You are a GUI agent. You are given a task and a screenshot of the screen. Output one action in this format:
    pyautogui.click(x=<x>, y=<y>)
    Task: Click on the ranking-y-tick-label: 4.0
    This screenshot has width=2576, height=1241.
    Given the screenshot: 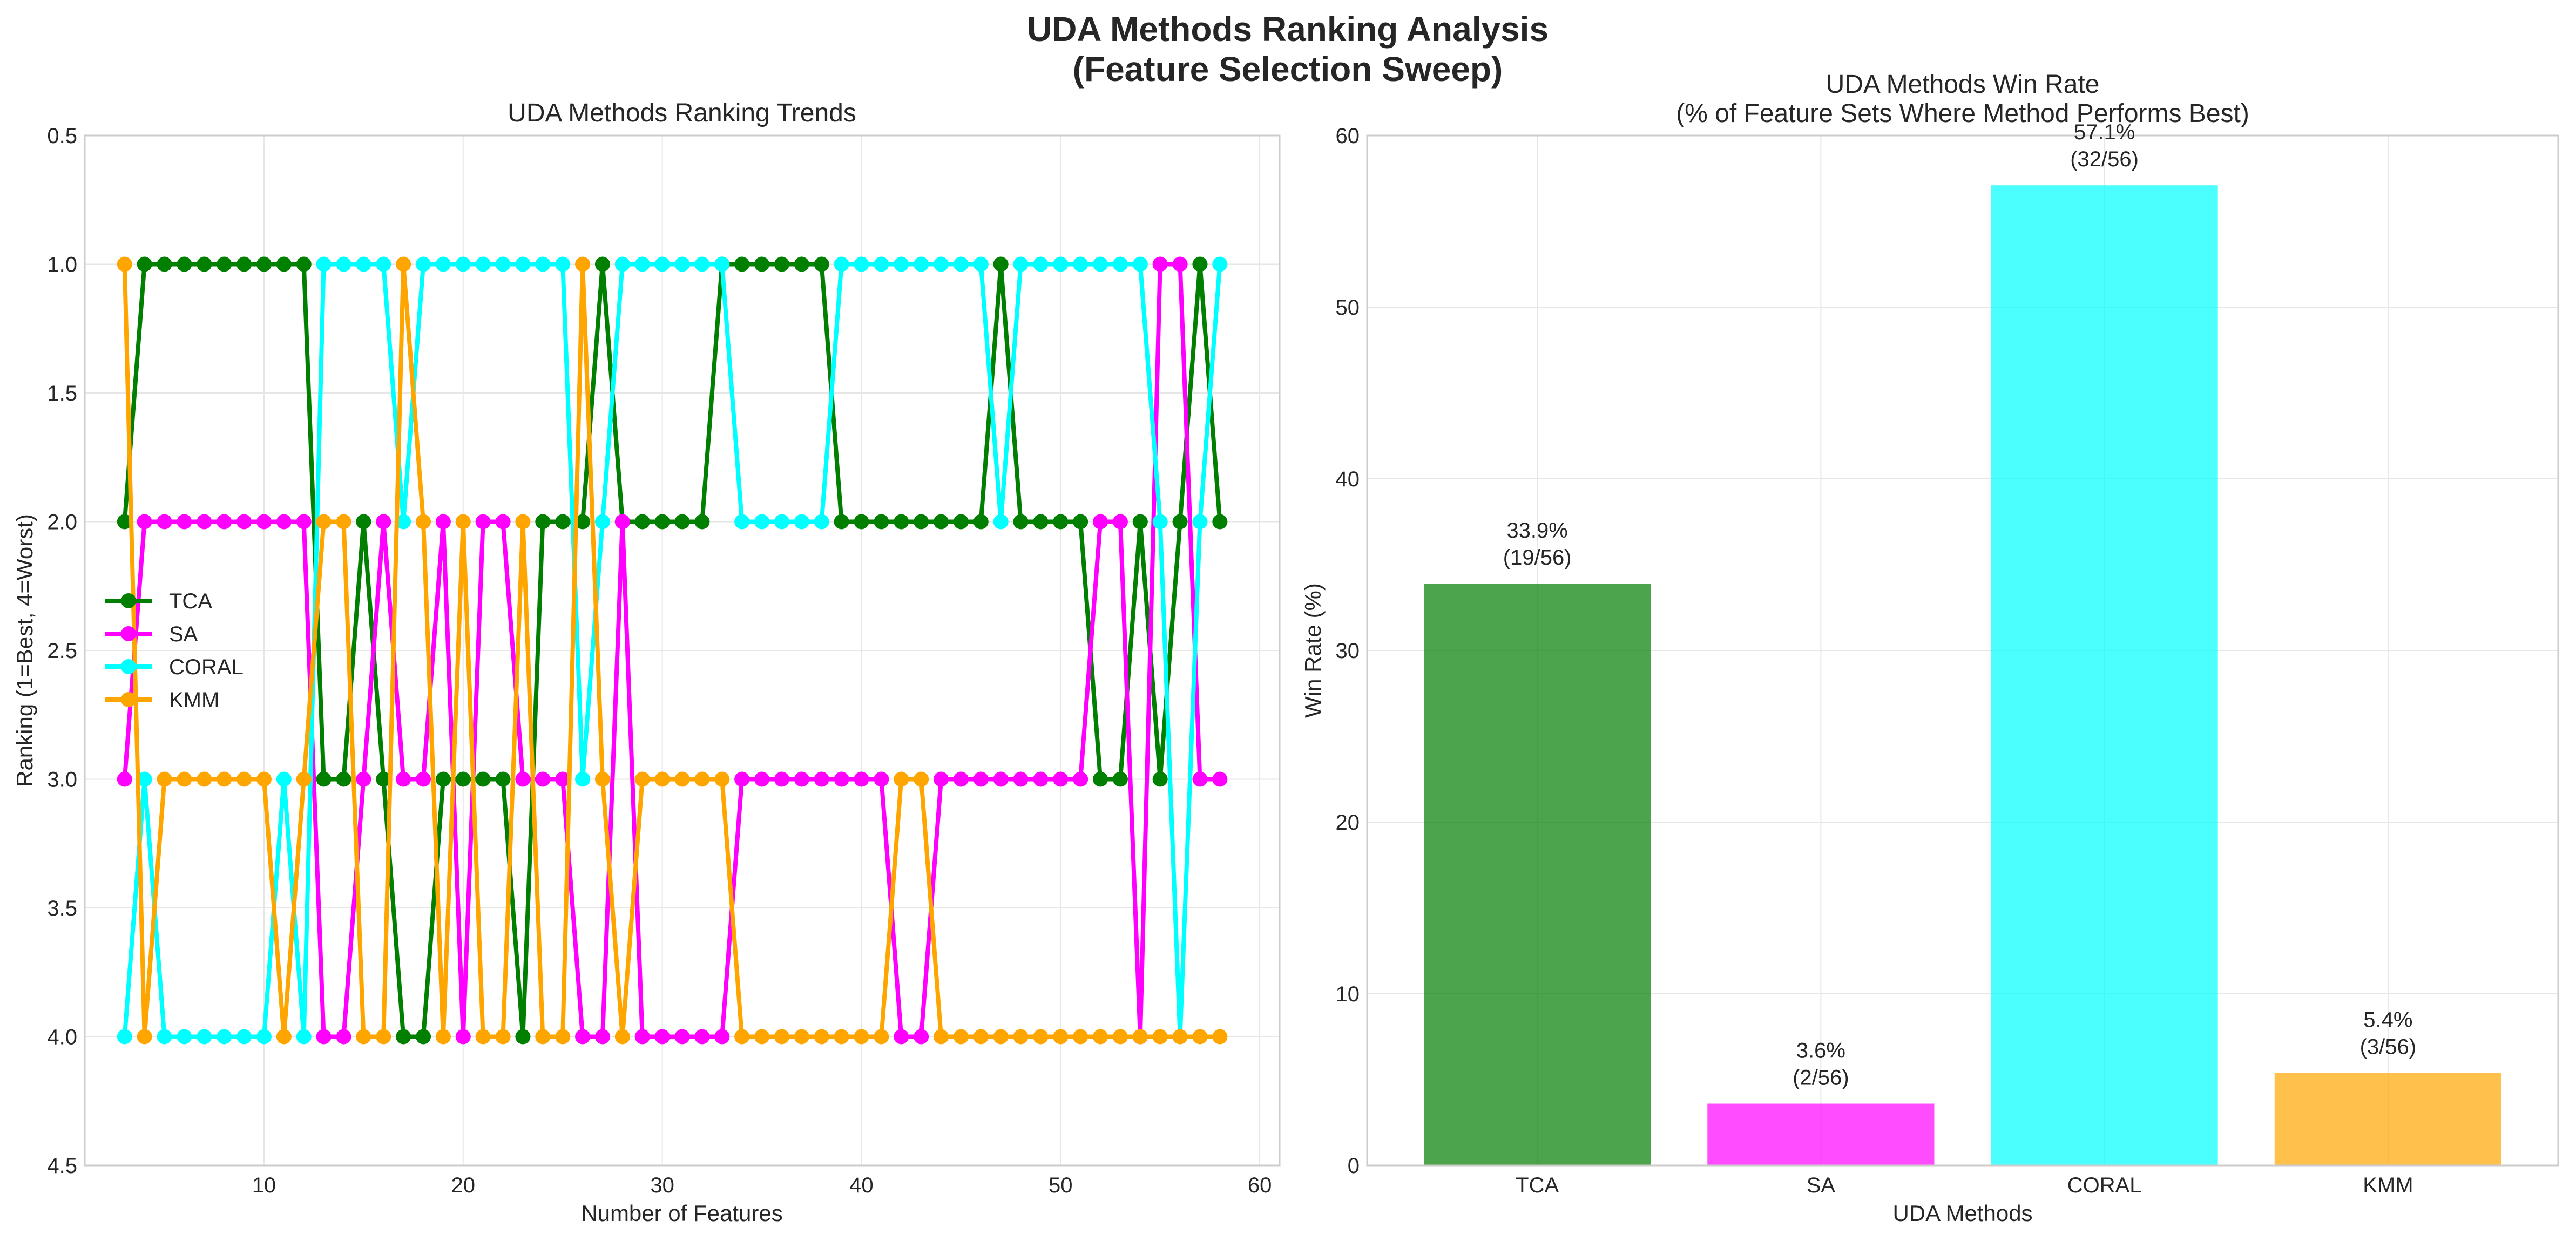 What is the action you would take?
    pyautogui.click(x=62, y=1037)
    